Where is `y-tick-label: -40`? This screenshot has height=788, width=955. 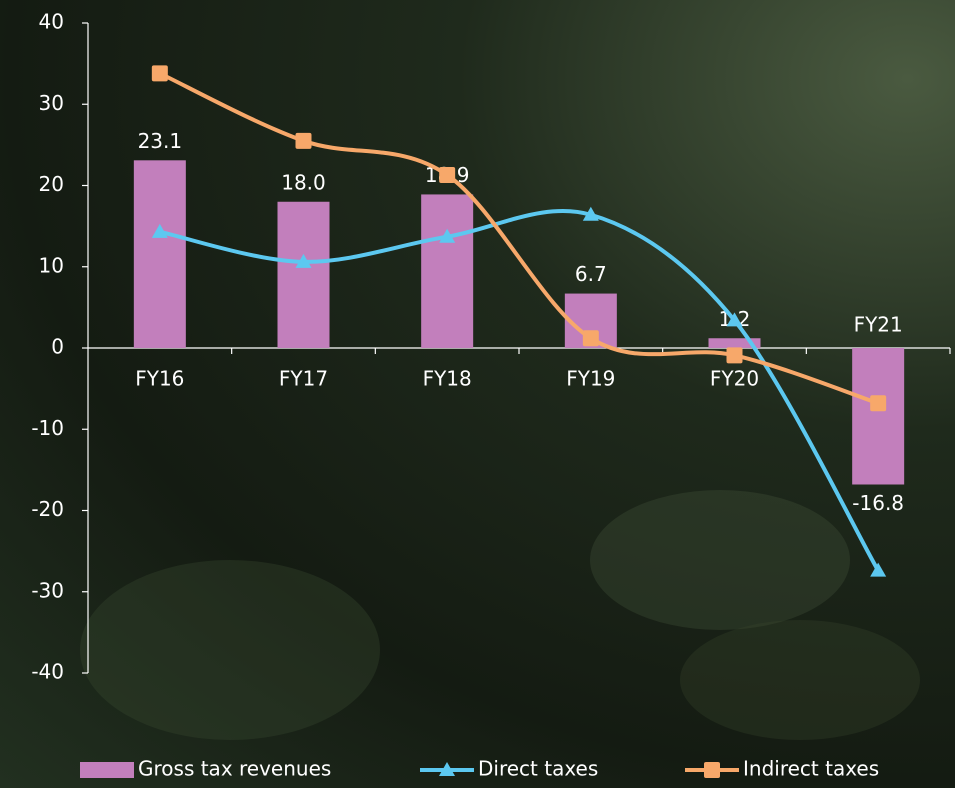
y-tick-label: -40 is located at coordinates (47, 672).